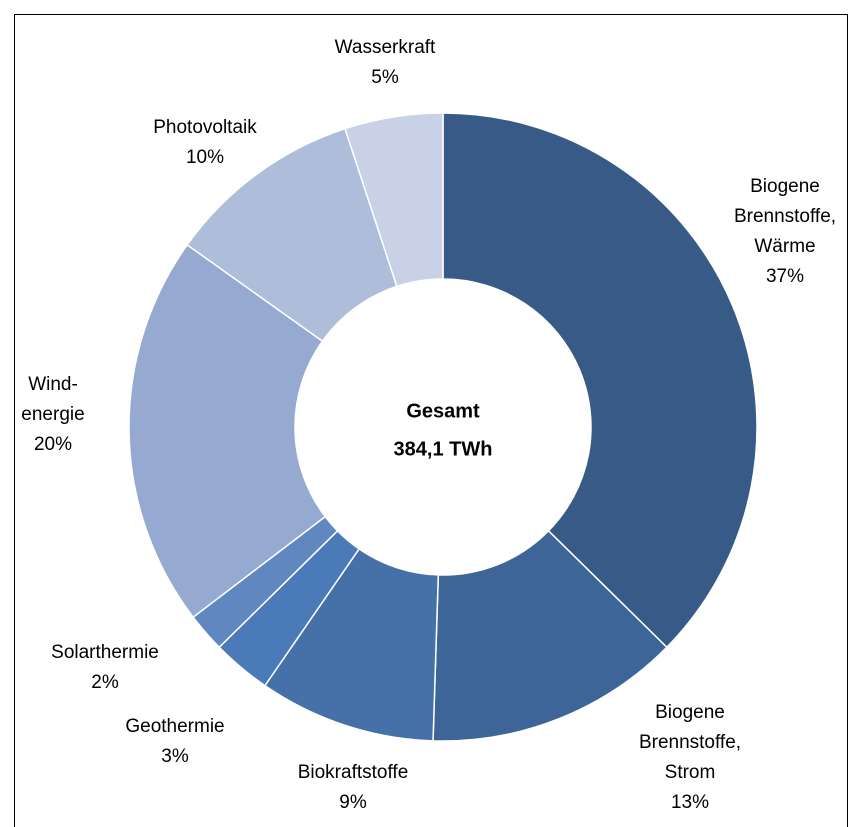 Image resolution: width=862 pixels, height=827 pixels. What do you see at coordinates (105, 652) in the screenshot?
I see `category-label: Solarthermie` at bounding box center [105, 652].